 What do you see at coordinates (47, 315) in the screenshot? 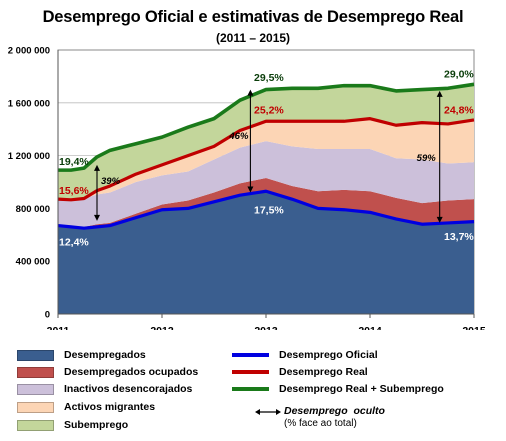
I see `y-tick-label: 0` at bounding box center [47, 315].